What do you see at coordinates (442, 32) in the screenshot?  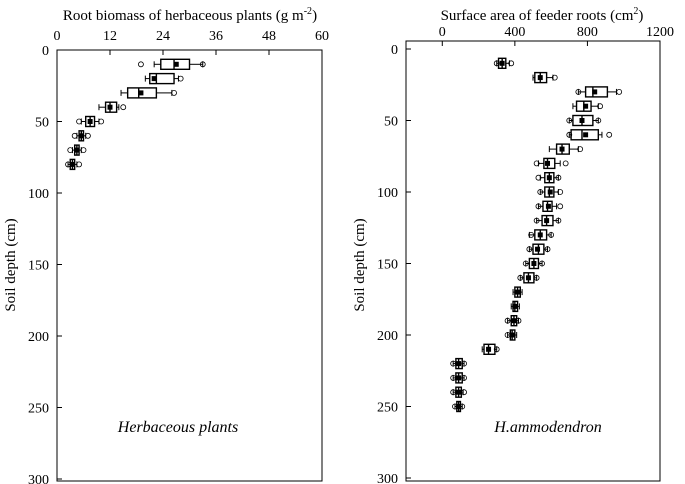 I see `right-x-tick-label: 0` at bounding box center [442, 32].